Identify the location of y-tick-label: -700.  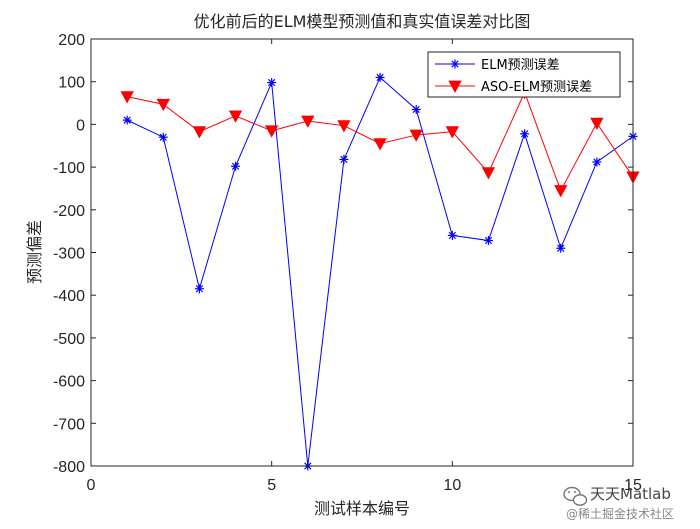
(69, 424).